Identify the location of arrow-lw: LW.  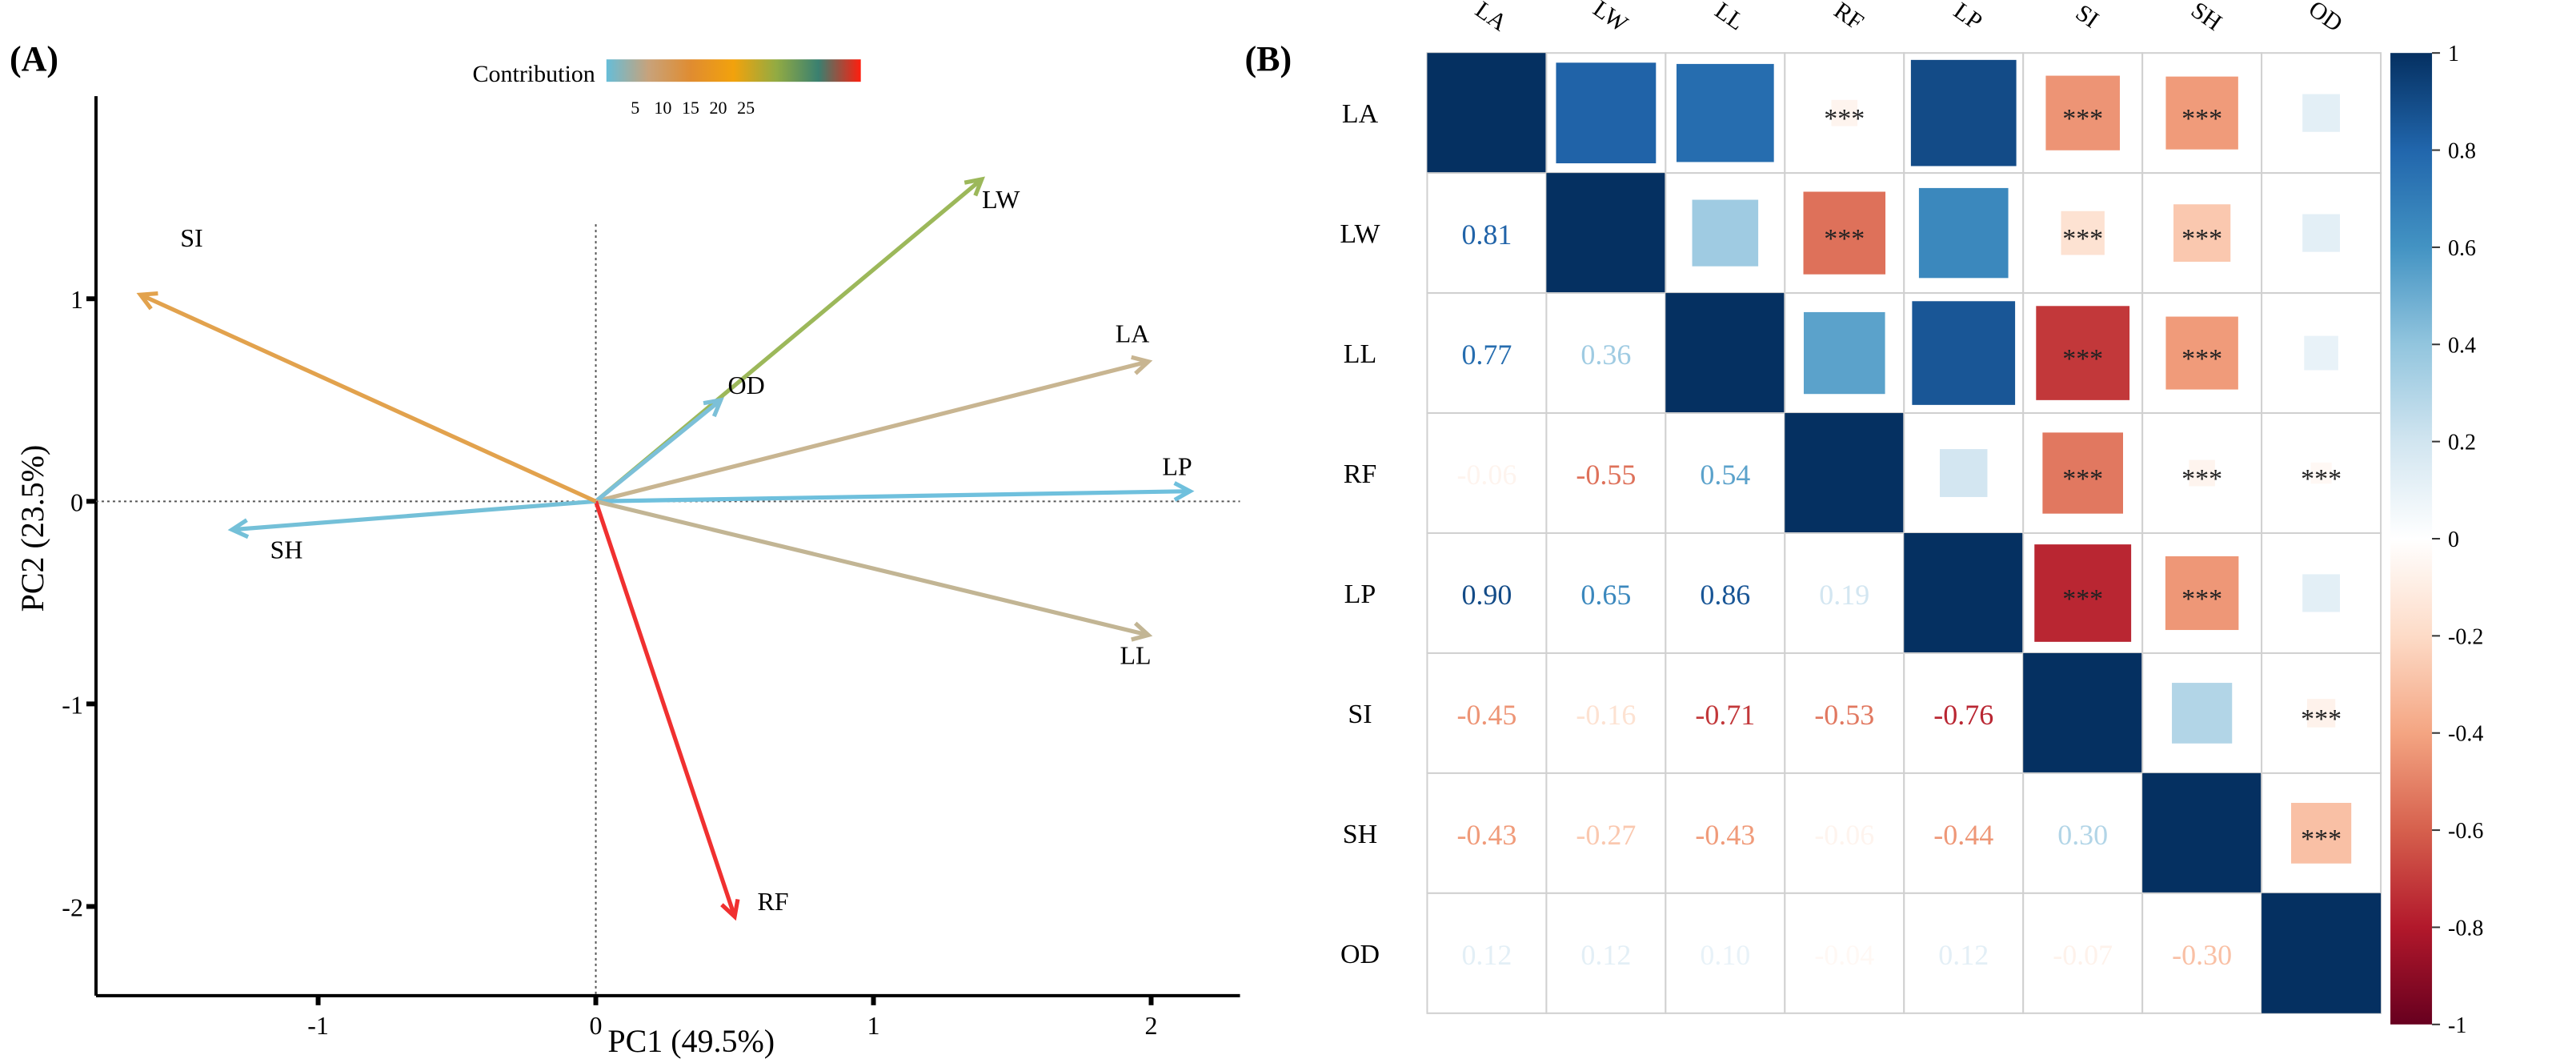
(807, 339).